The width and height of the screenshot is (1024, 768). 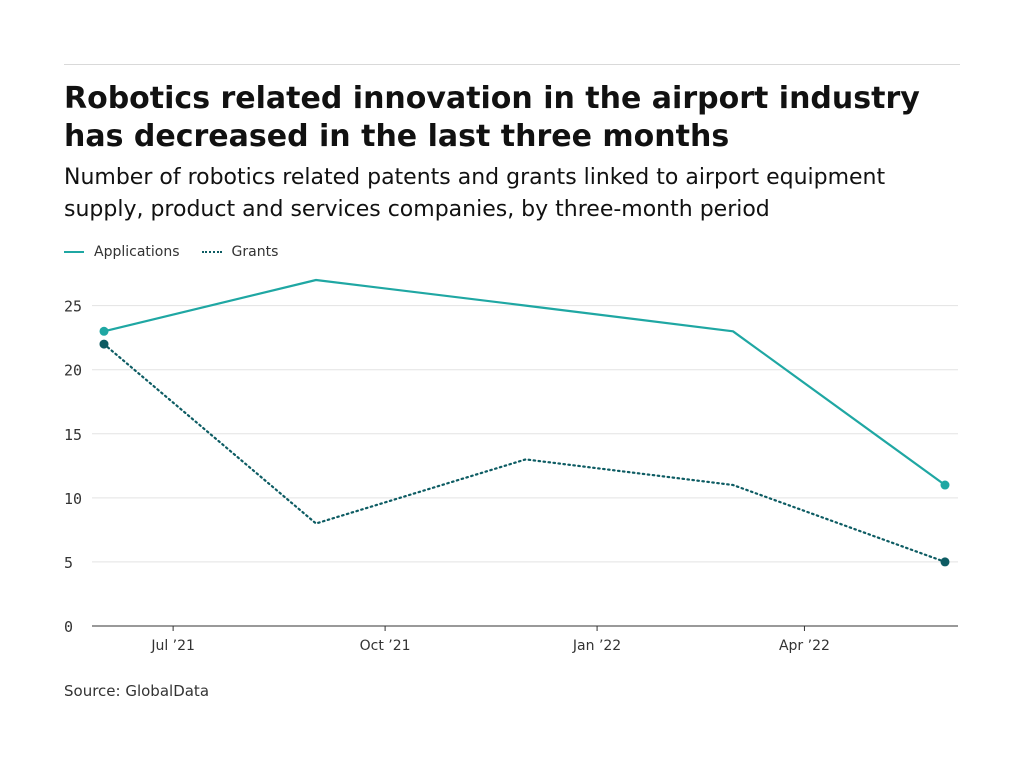 I want to click on legend-item-applications: Applications, so click(x=122, y=252).